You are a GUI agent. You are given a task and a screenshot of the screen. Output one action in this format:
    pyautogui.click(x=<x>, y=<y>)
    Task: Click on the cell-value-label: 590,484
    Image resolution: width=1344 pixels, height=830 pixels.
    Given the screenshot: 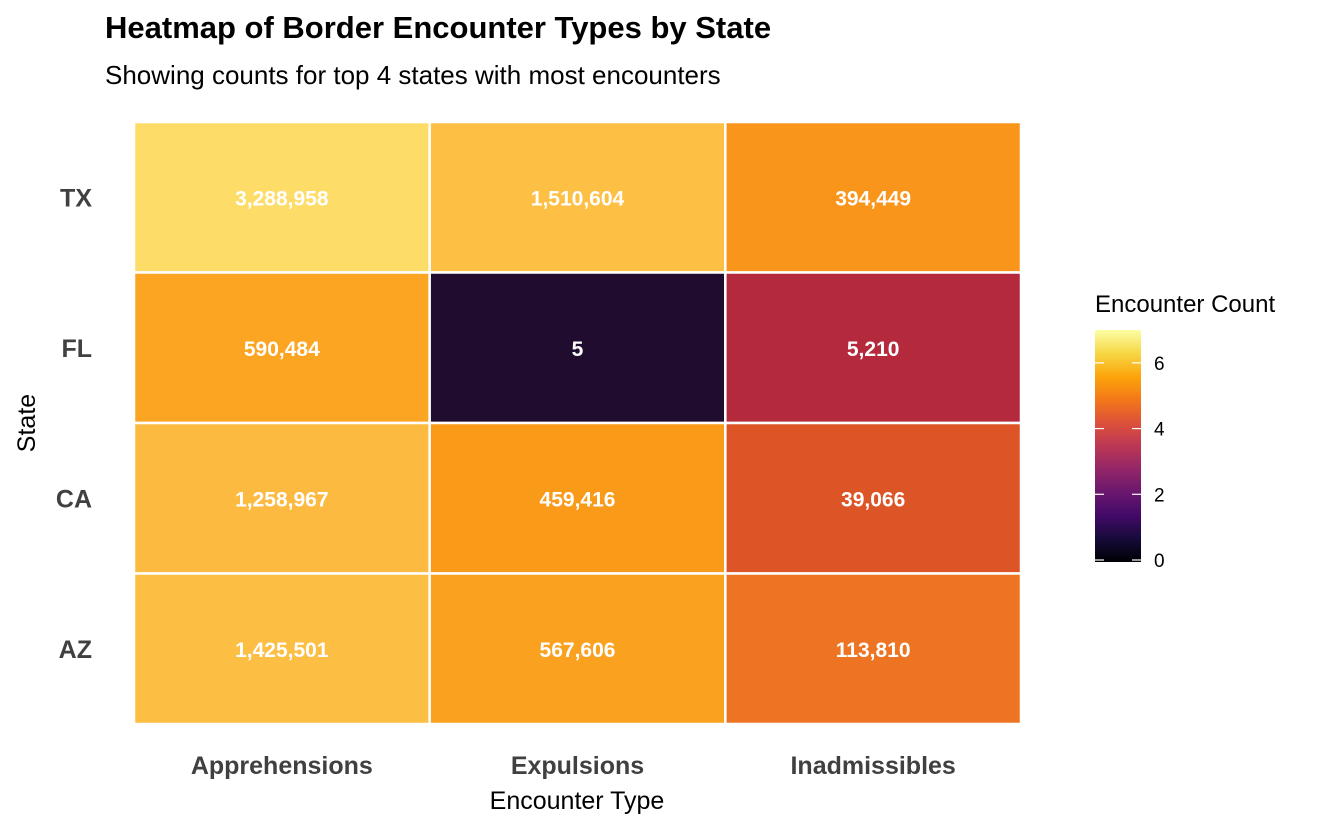 What is the action you would take?
    pyautogui.click(x=282, y=349)
    